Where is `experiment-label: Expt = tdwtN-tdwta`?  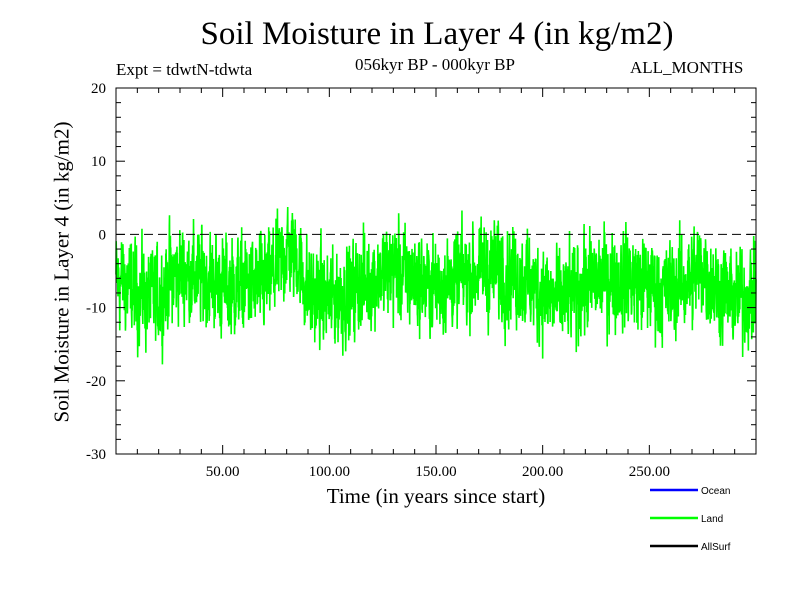
experiment-label: Expt = tdwtN-tdwta is located at coordinates (184, 69).